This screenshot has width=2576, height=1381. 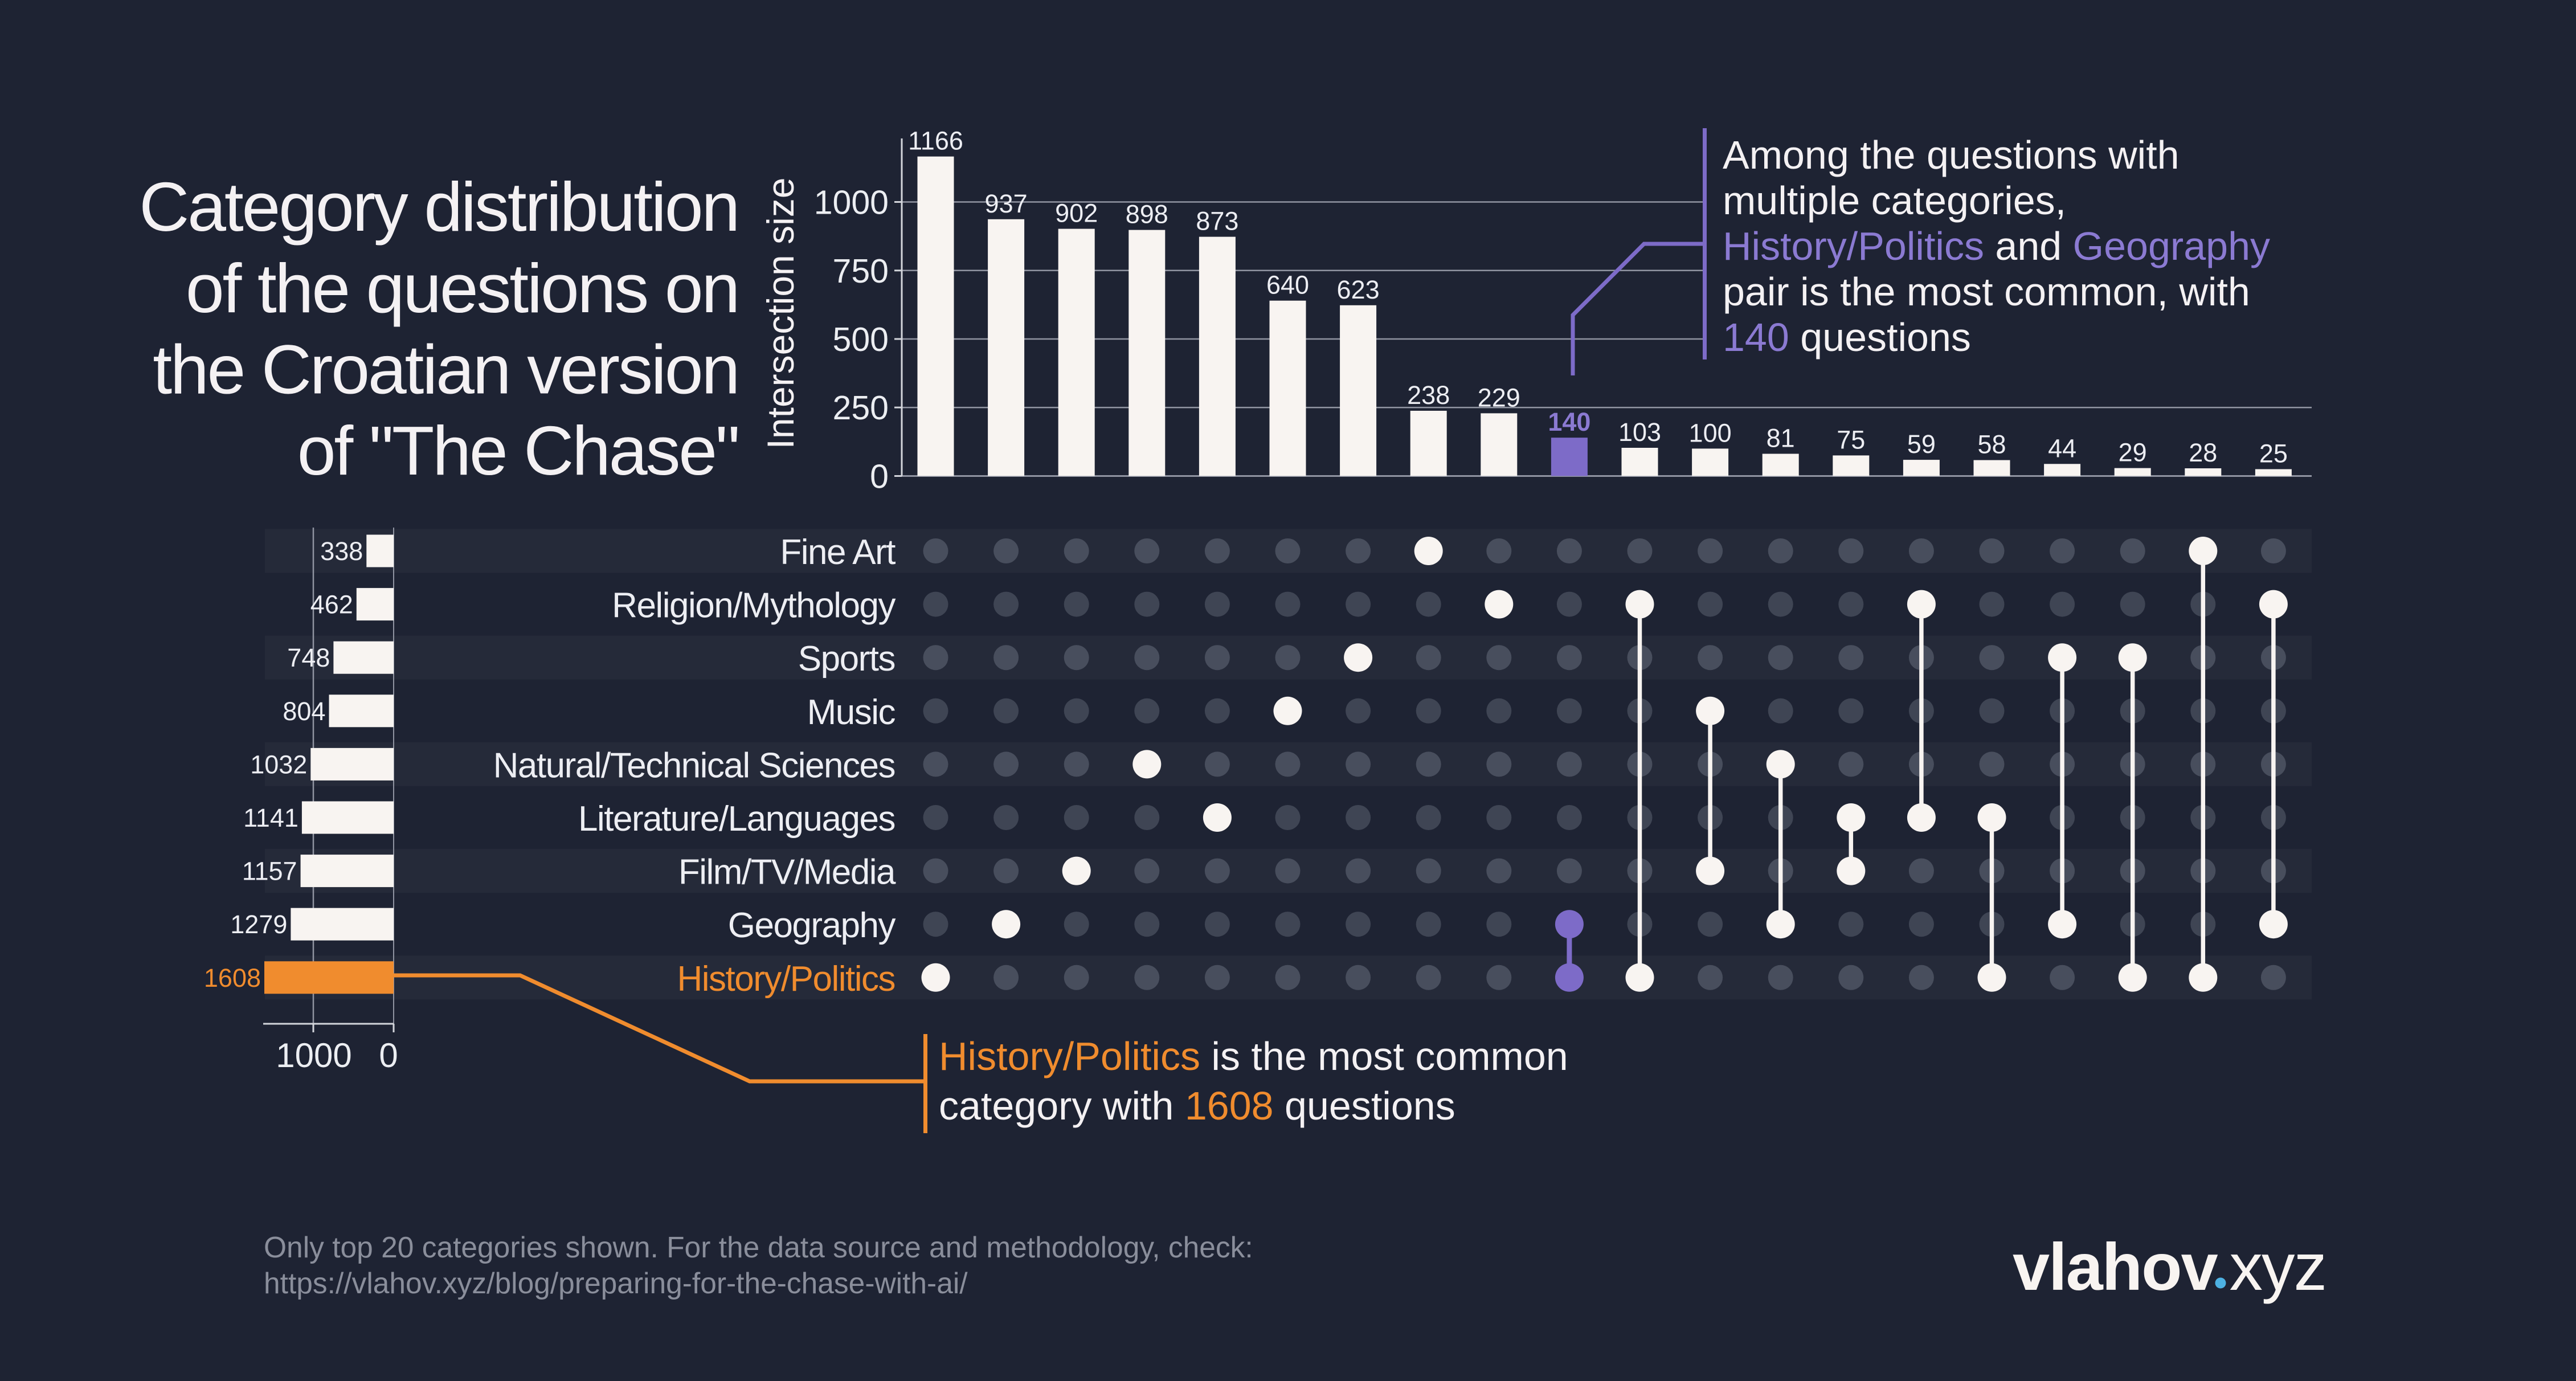 What do you see at coordinates (812, 926) in the screenshot?
I see `svg-text: Geography` at bounding box center [812, 926].